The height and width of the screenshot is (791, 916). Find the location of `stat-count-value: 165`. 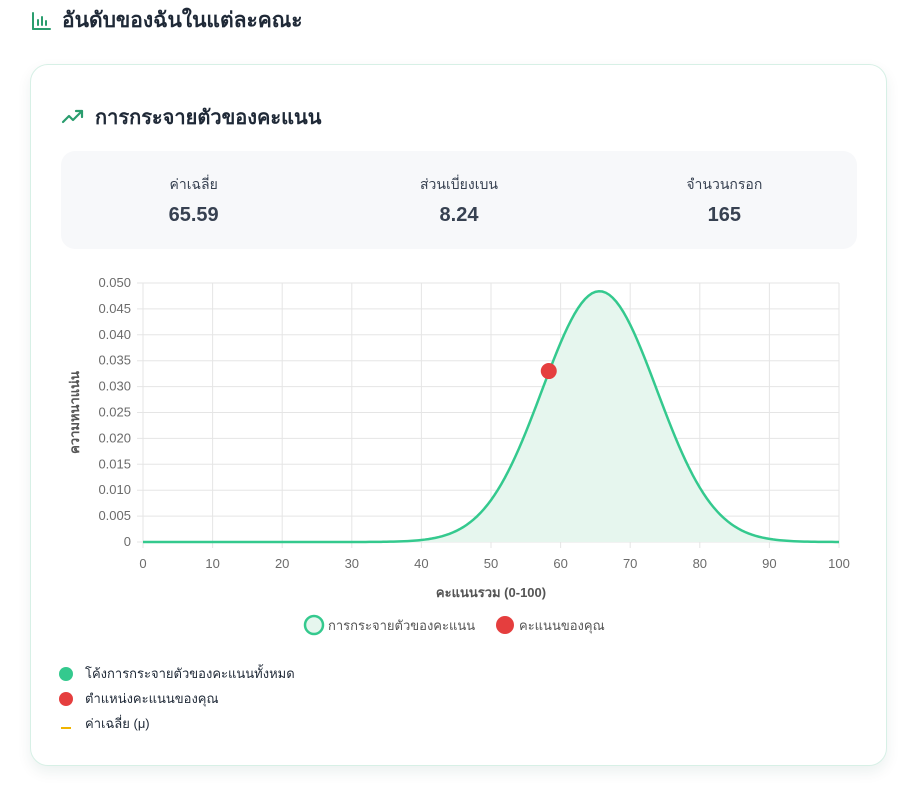

stat-count-value: 165 is located at coordinates (724, 214).